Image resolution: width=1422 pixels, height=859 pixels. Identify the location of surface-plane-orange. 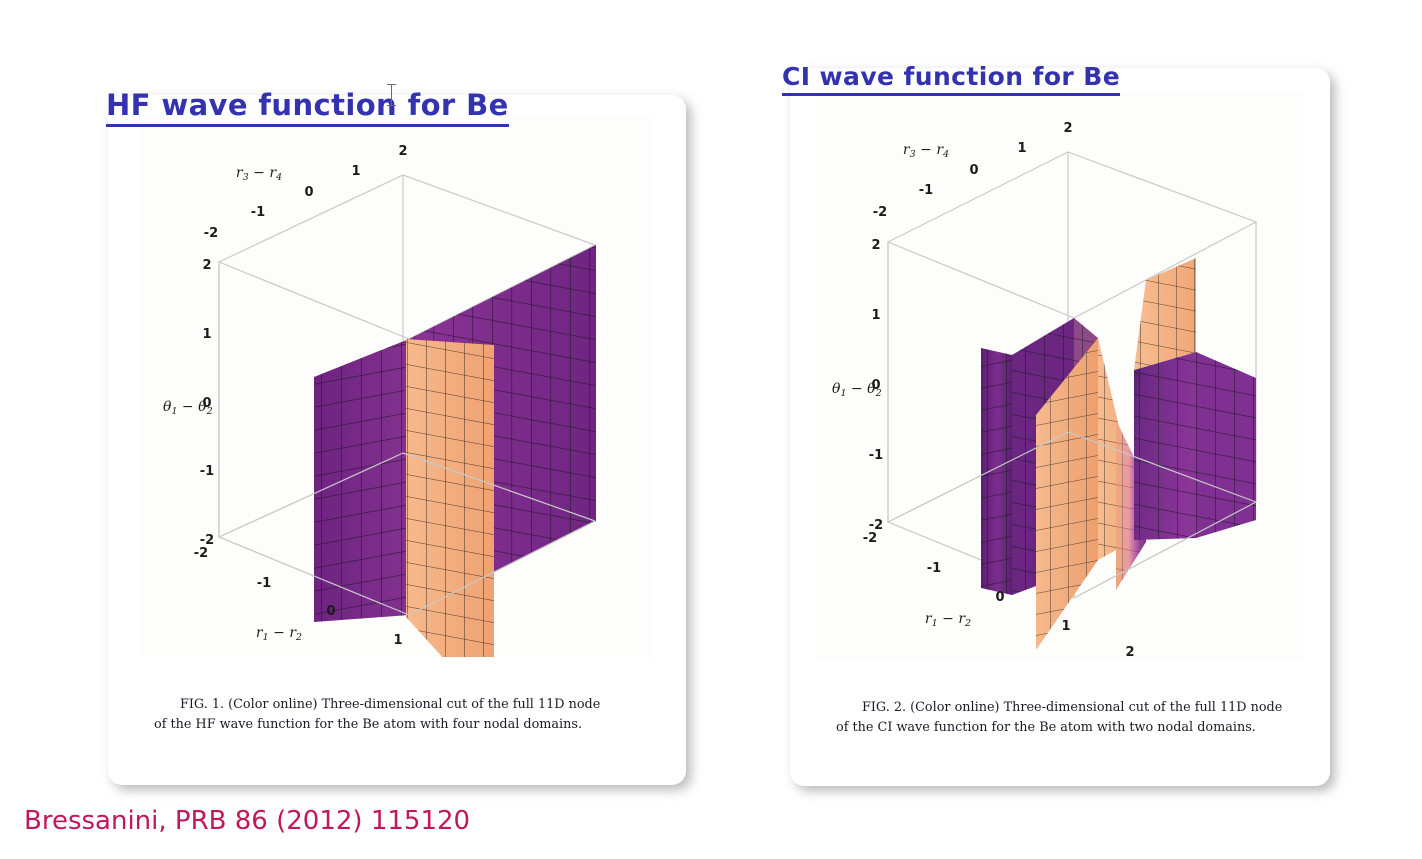
(450, 498).